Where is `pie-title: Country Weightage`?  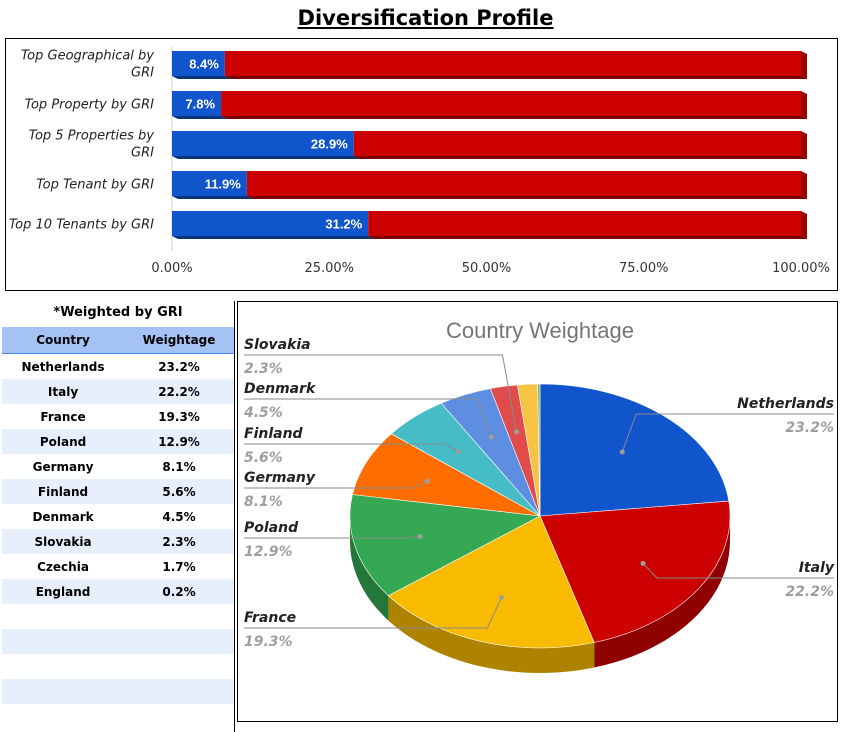 pie-title: Country Weightage is located at coordinates (540, 330).